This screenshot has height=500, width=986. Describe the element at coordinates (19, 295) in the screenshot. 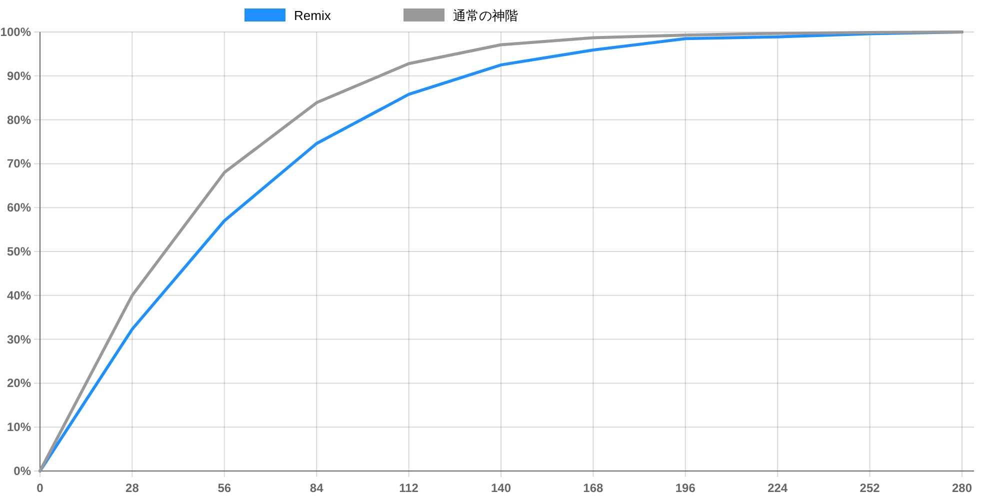

I see `y-tick-label: 40%` at that location.